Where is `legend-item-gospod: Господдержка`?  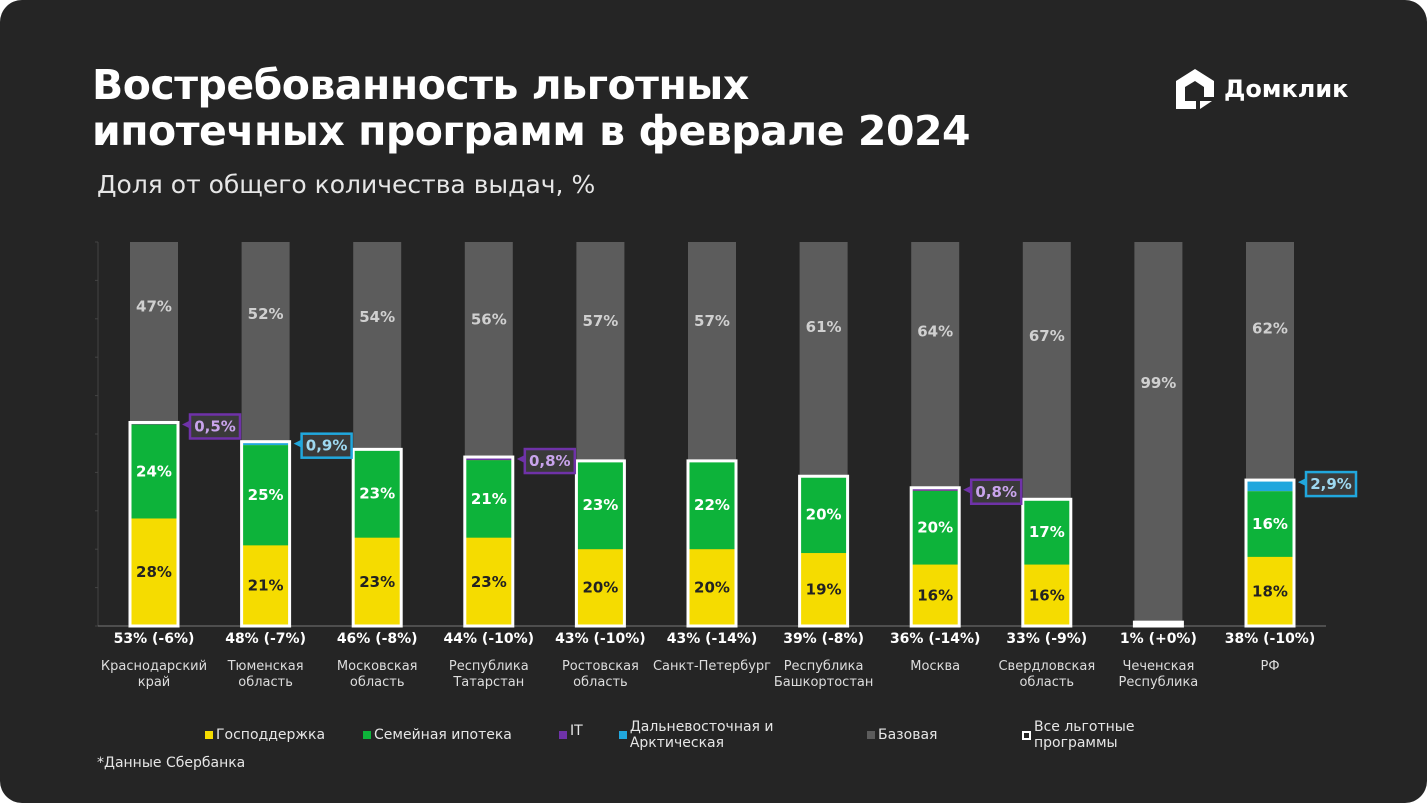 legend-item-gospod: Господдержка is located at coordinates (284, 735).